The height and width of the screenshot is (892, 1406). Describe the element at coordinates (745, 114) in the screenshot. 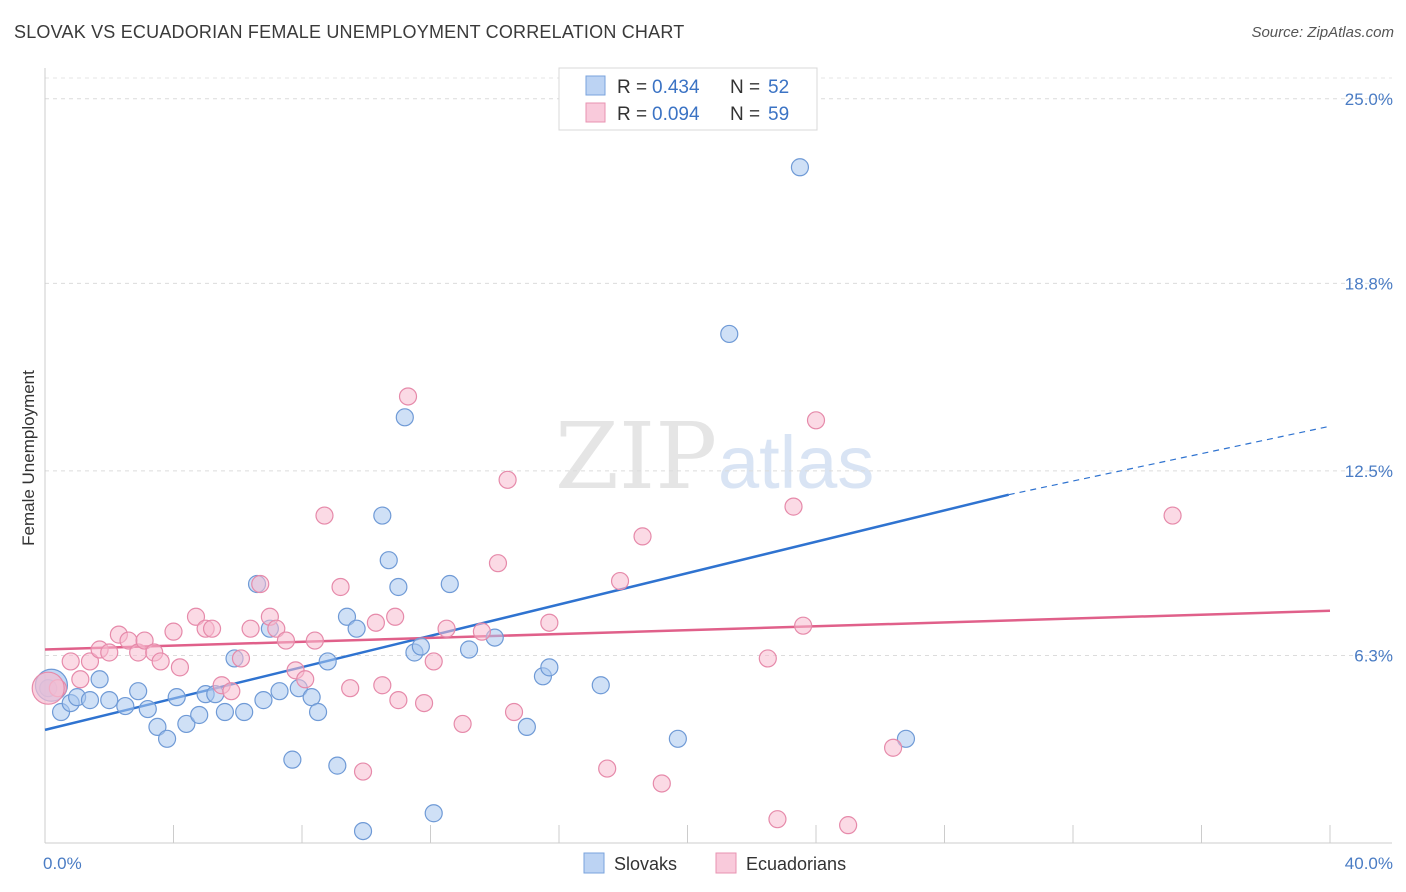

I see `legend-n-label-ecuadorians: N =` at that location.